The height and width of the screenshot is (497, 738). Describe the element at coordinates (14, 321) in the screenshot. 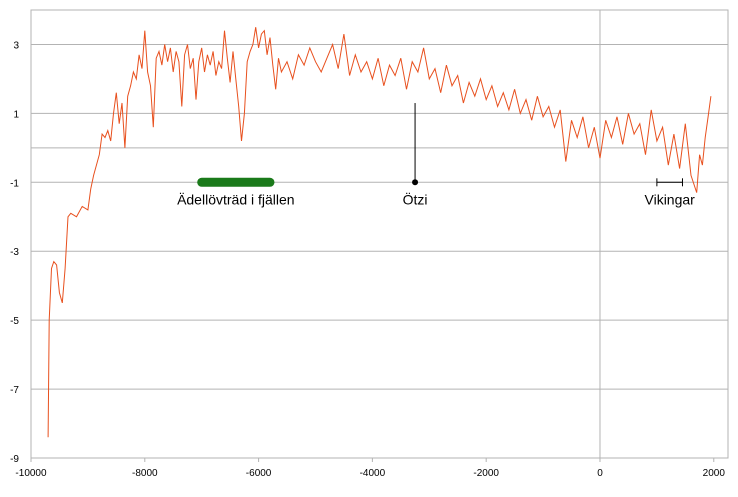

I see `y-tick-label: -5` at that location.